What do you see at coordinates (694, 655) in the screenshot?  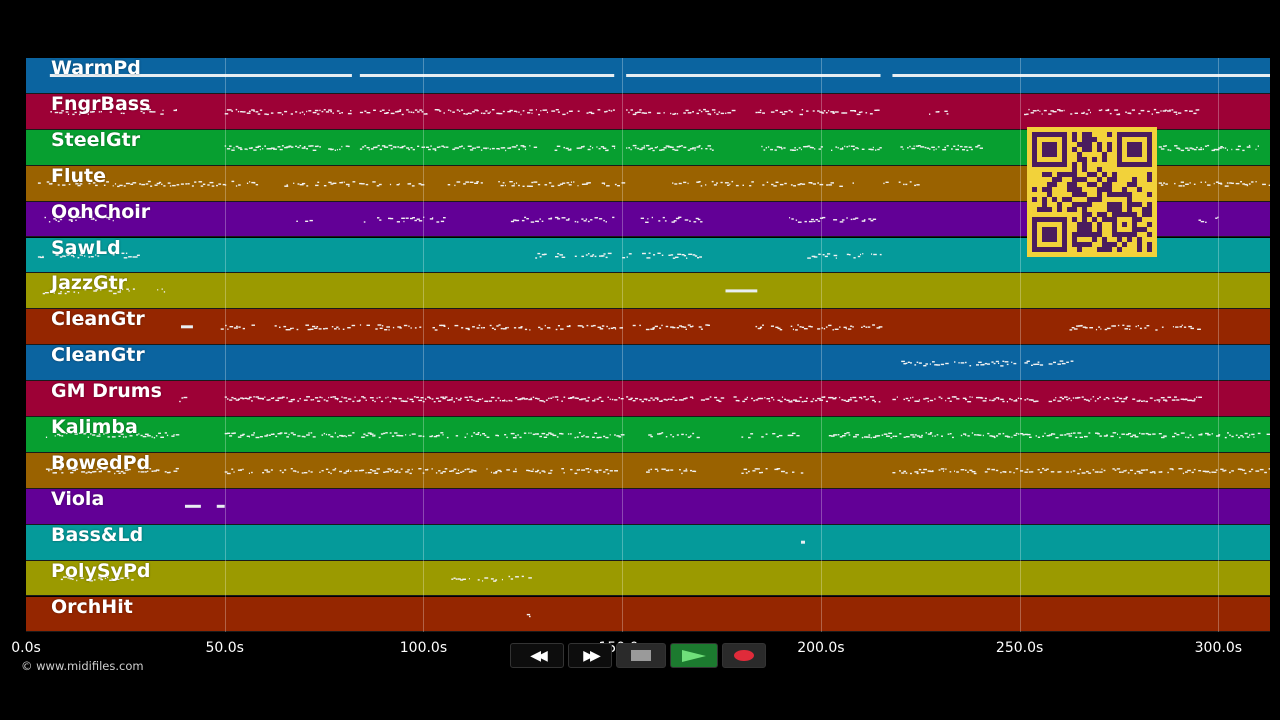 I see `play-button` at bounding box center [694, 655].